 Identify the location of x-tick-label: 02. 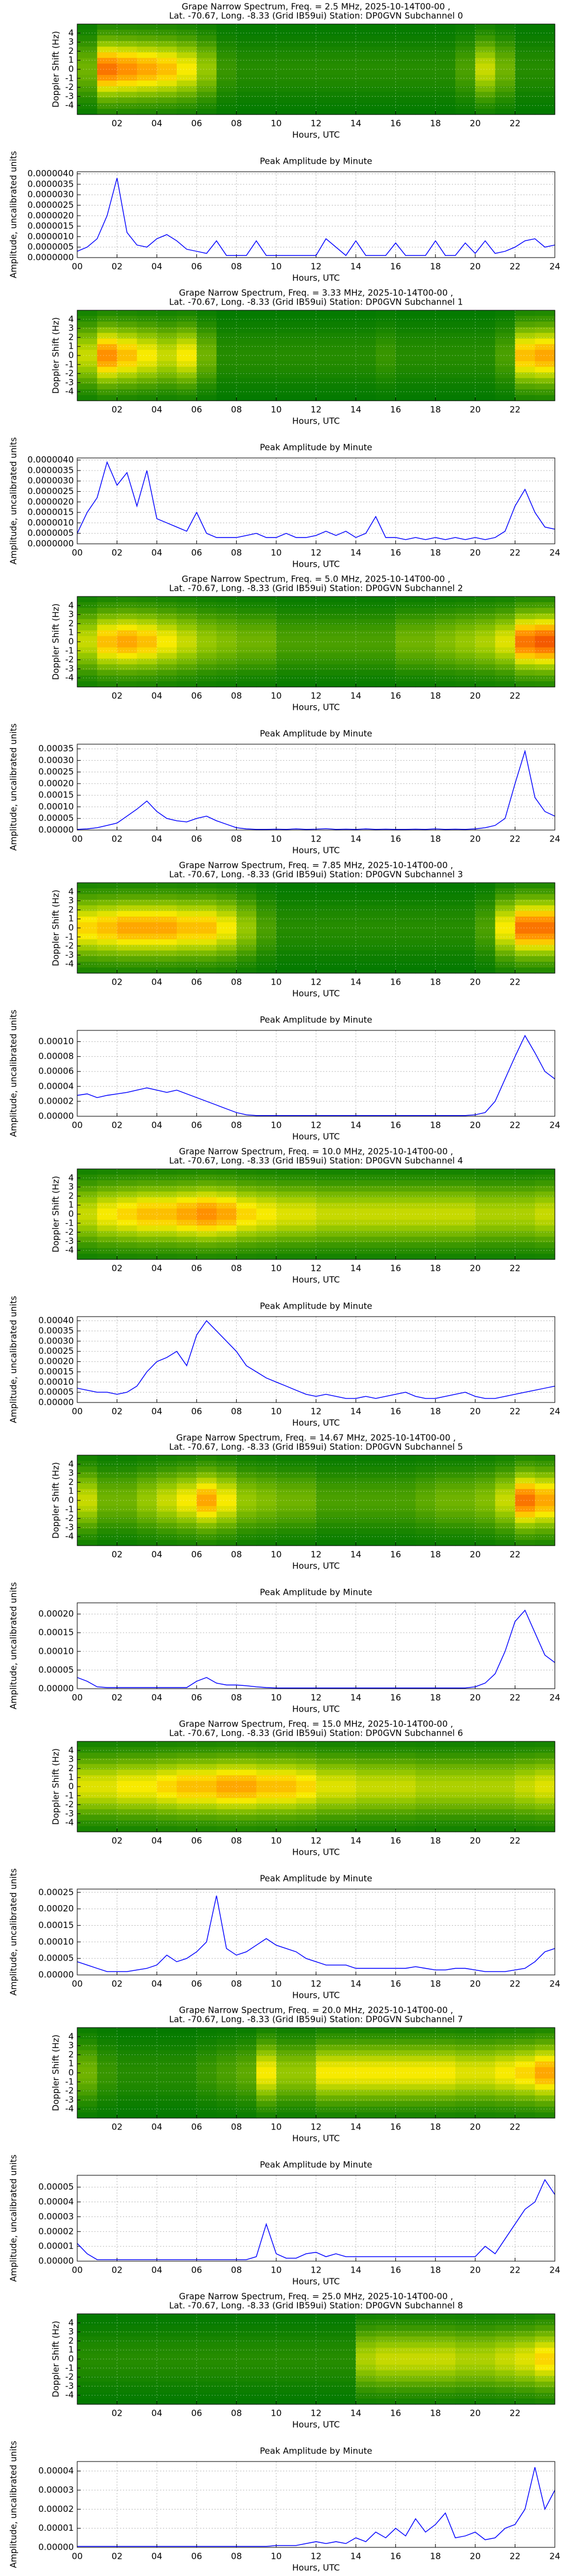
(117, 1125).